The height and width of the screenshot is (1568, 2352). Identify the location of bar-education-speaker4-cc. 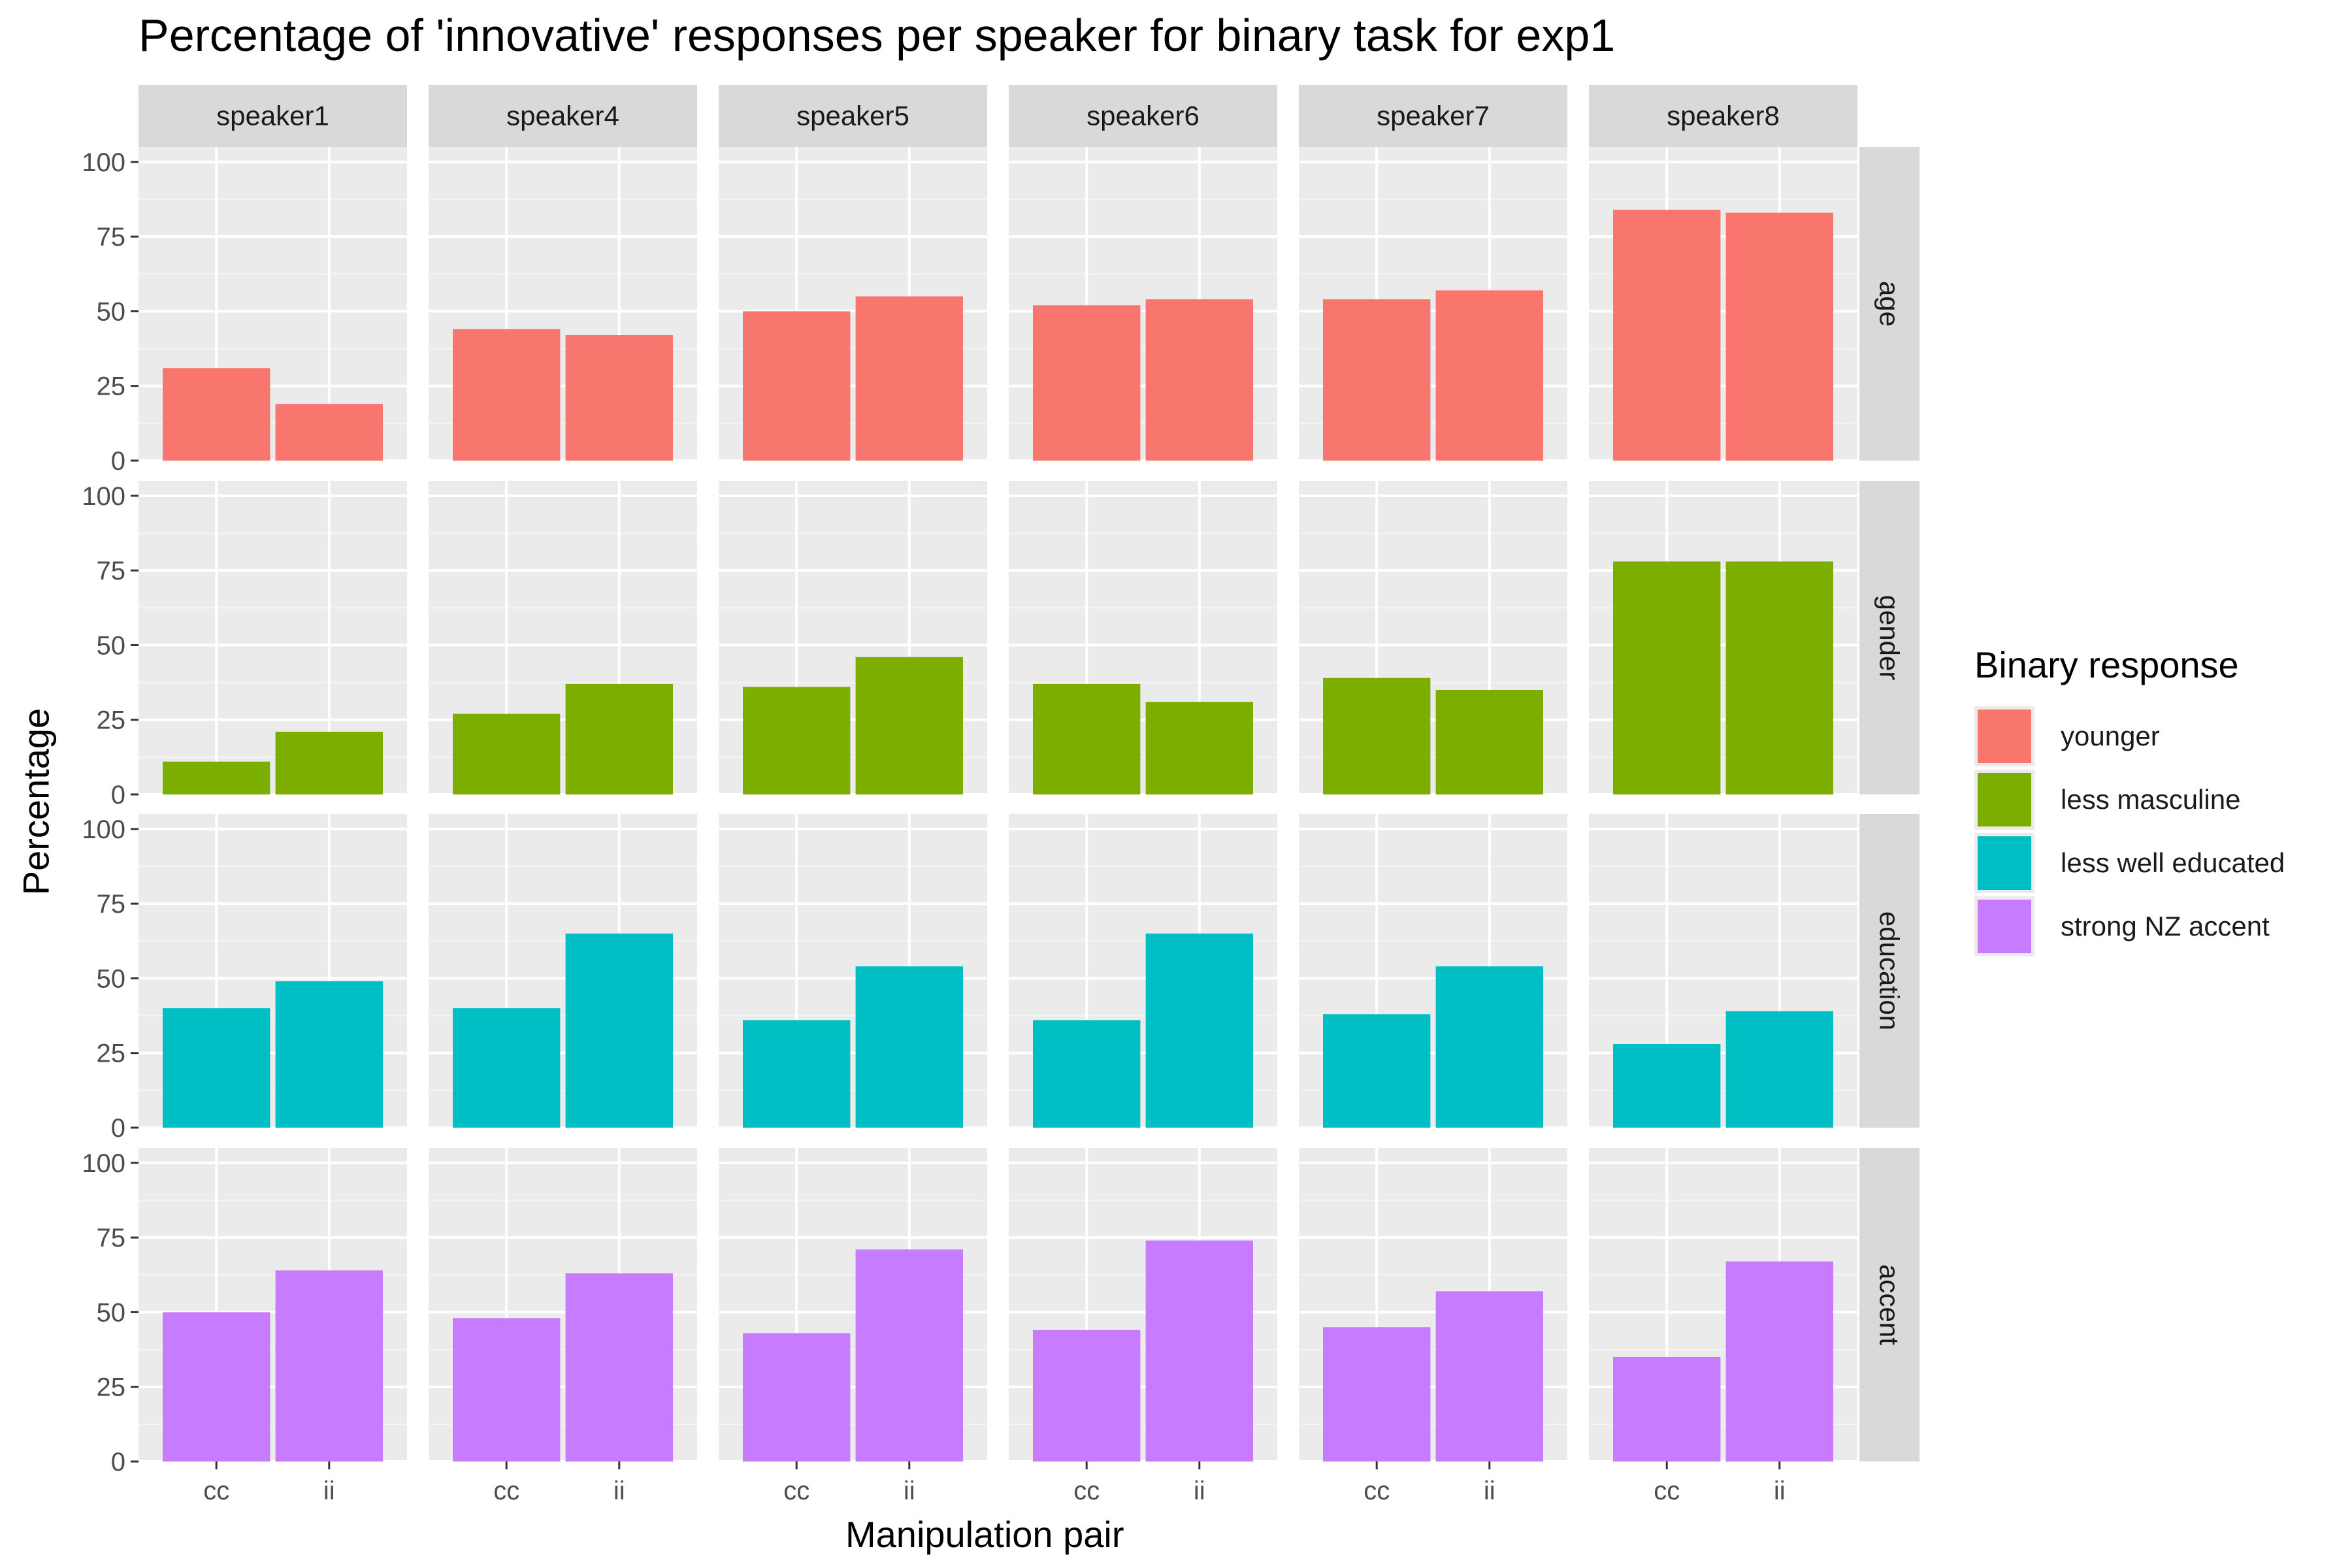
(506, 1068).